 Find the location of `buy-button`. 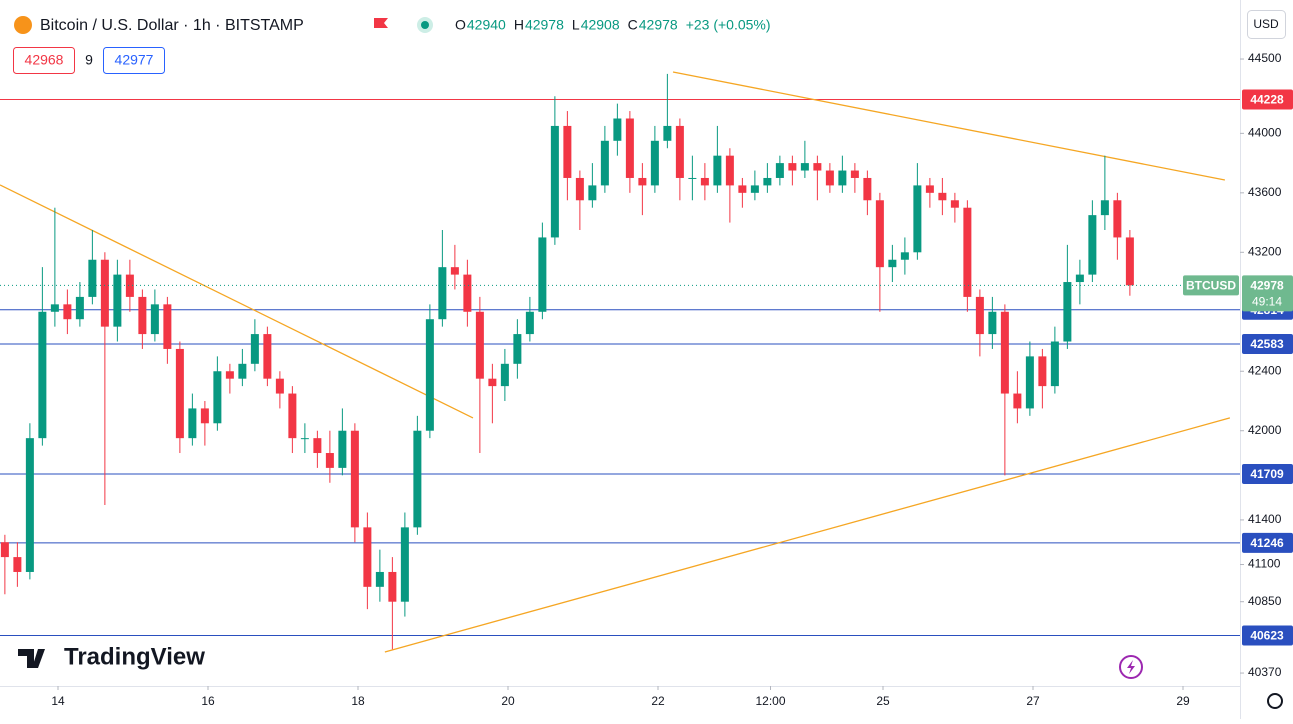

buy-button is located at coordinates (134, 60).